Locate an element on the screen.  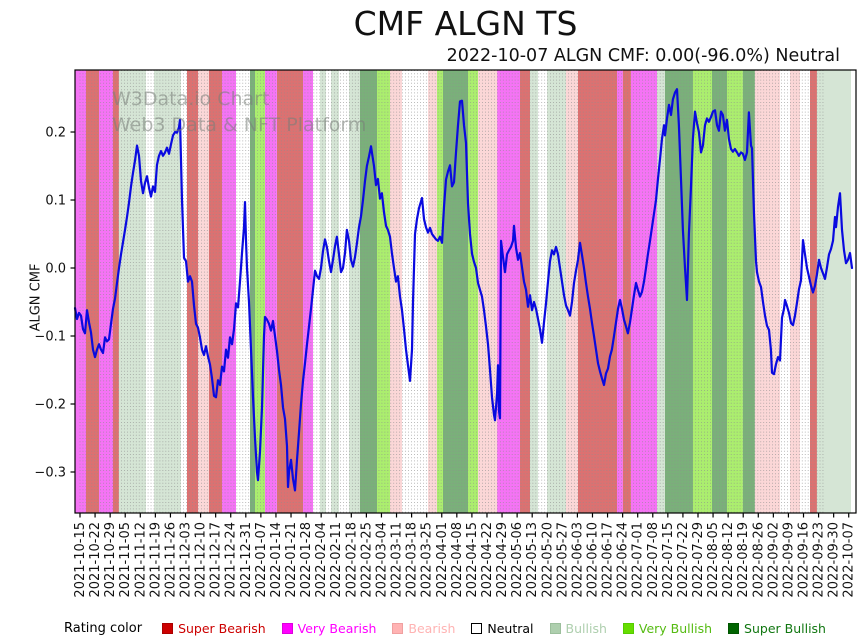
x-tick-label: 2022-05-20 is located at coordinates (547, 560).